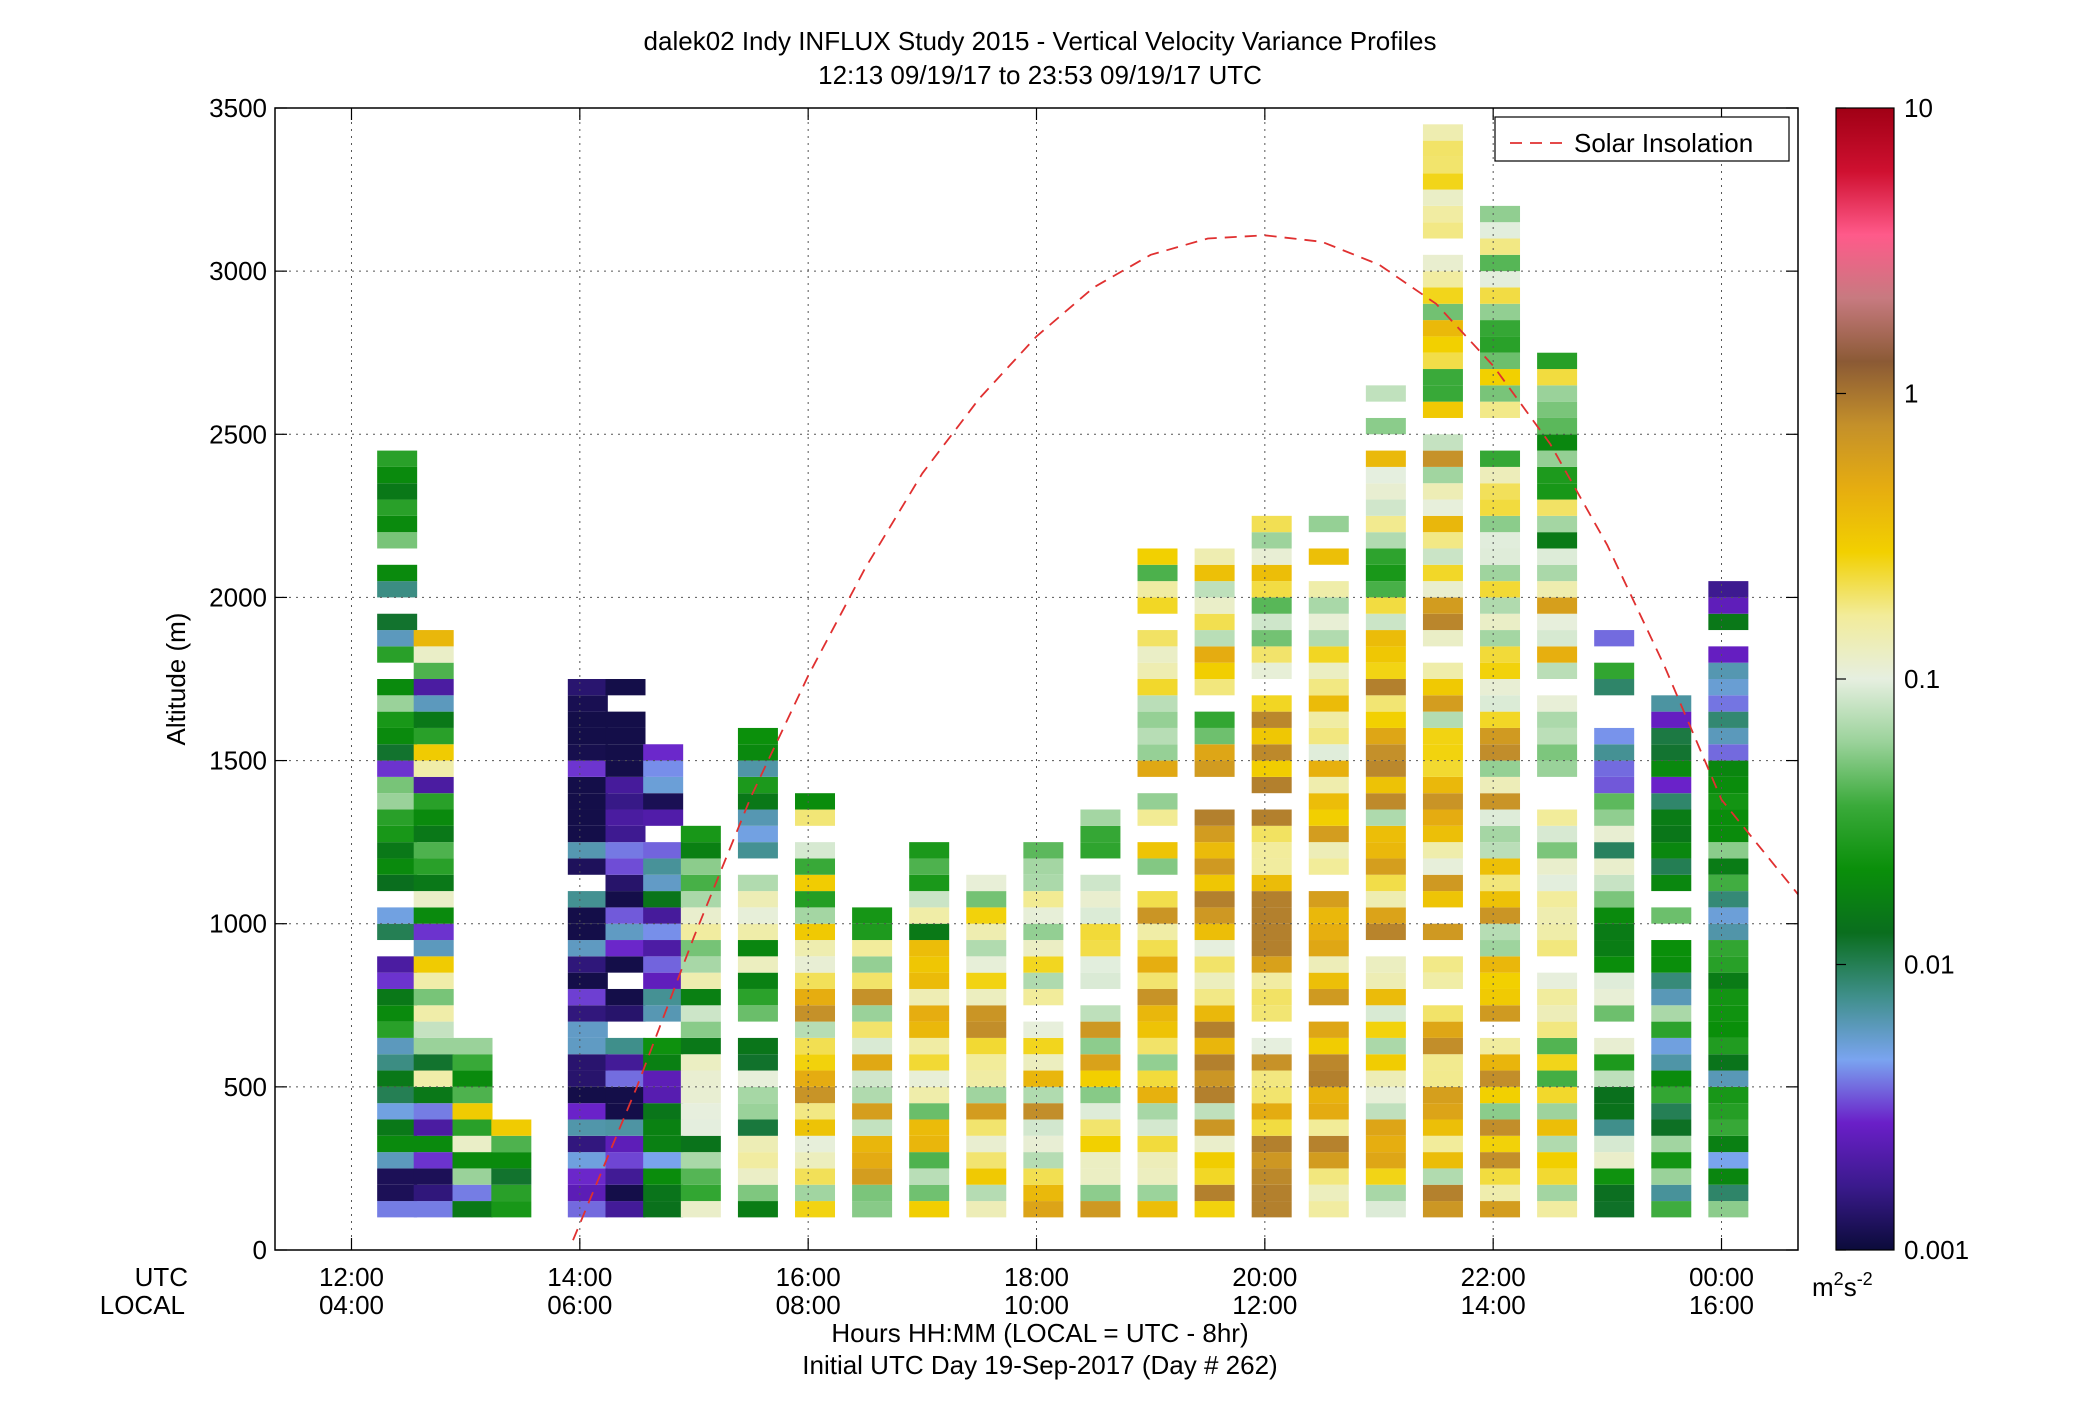 This screenshot has width=2098, height=1425. I want to click on y-tick-label: 2500, so click(238, 434).